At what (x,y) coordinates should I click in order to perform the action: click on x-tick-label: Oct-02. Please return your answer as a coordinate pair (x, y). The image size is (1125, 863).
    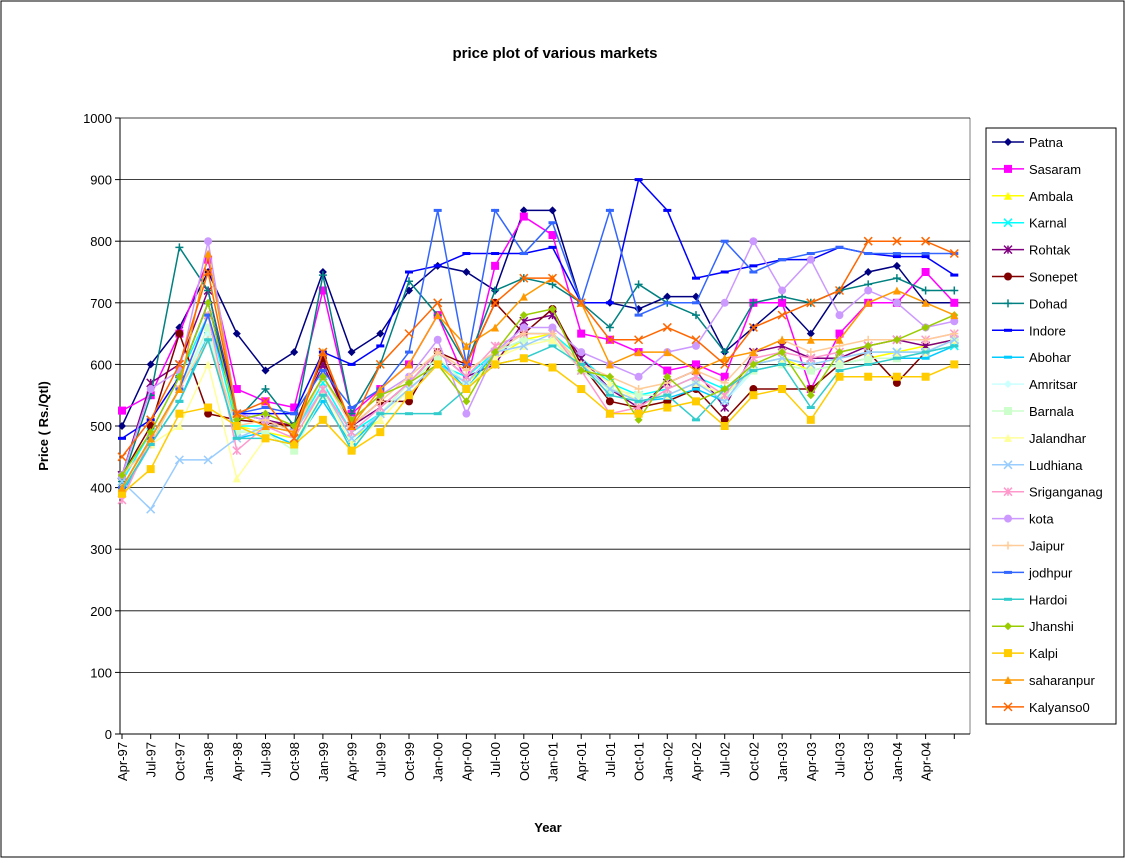
    Looking at the image, I should click on (753, 761).